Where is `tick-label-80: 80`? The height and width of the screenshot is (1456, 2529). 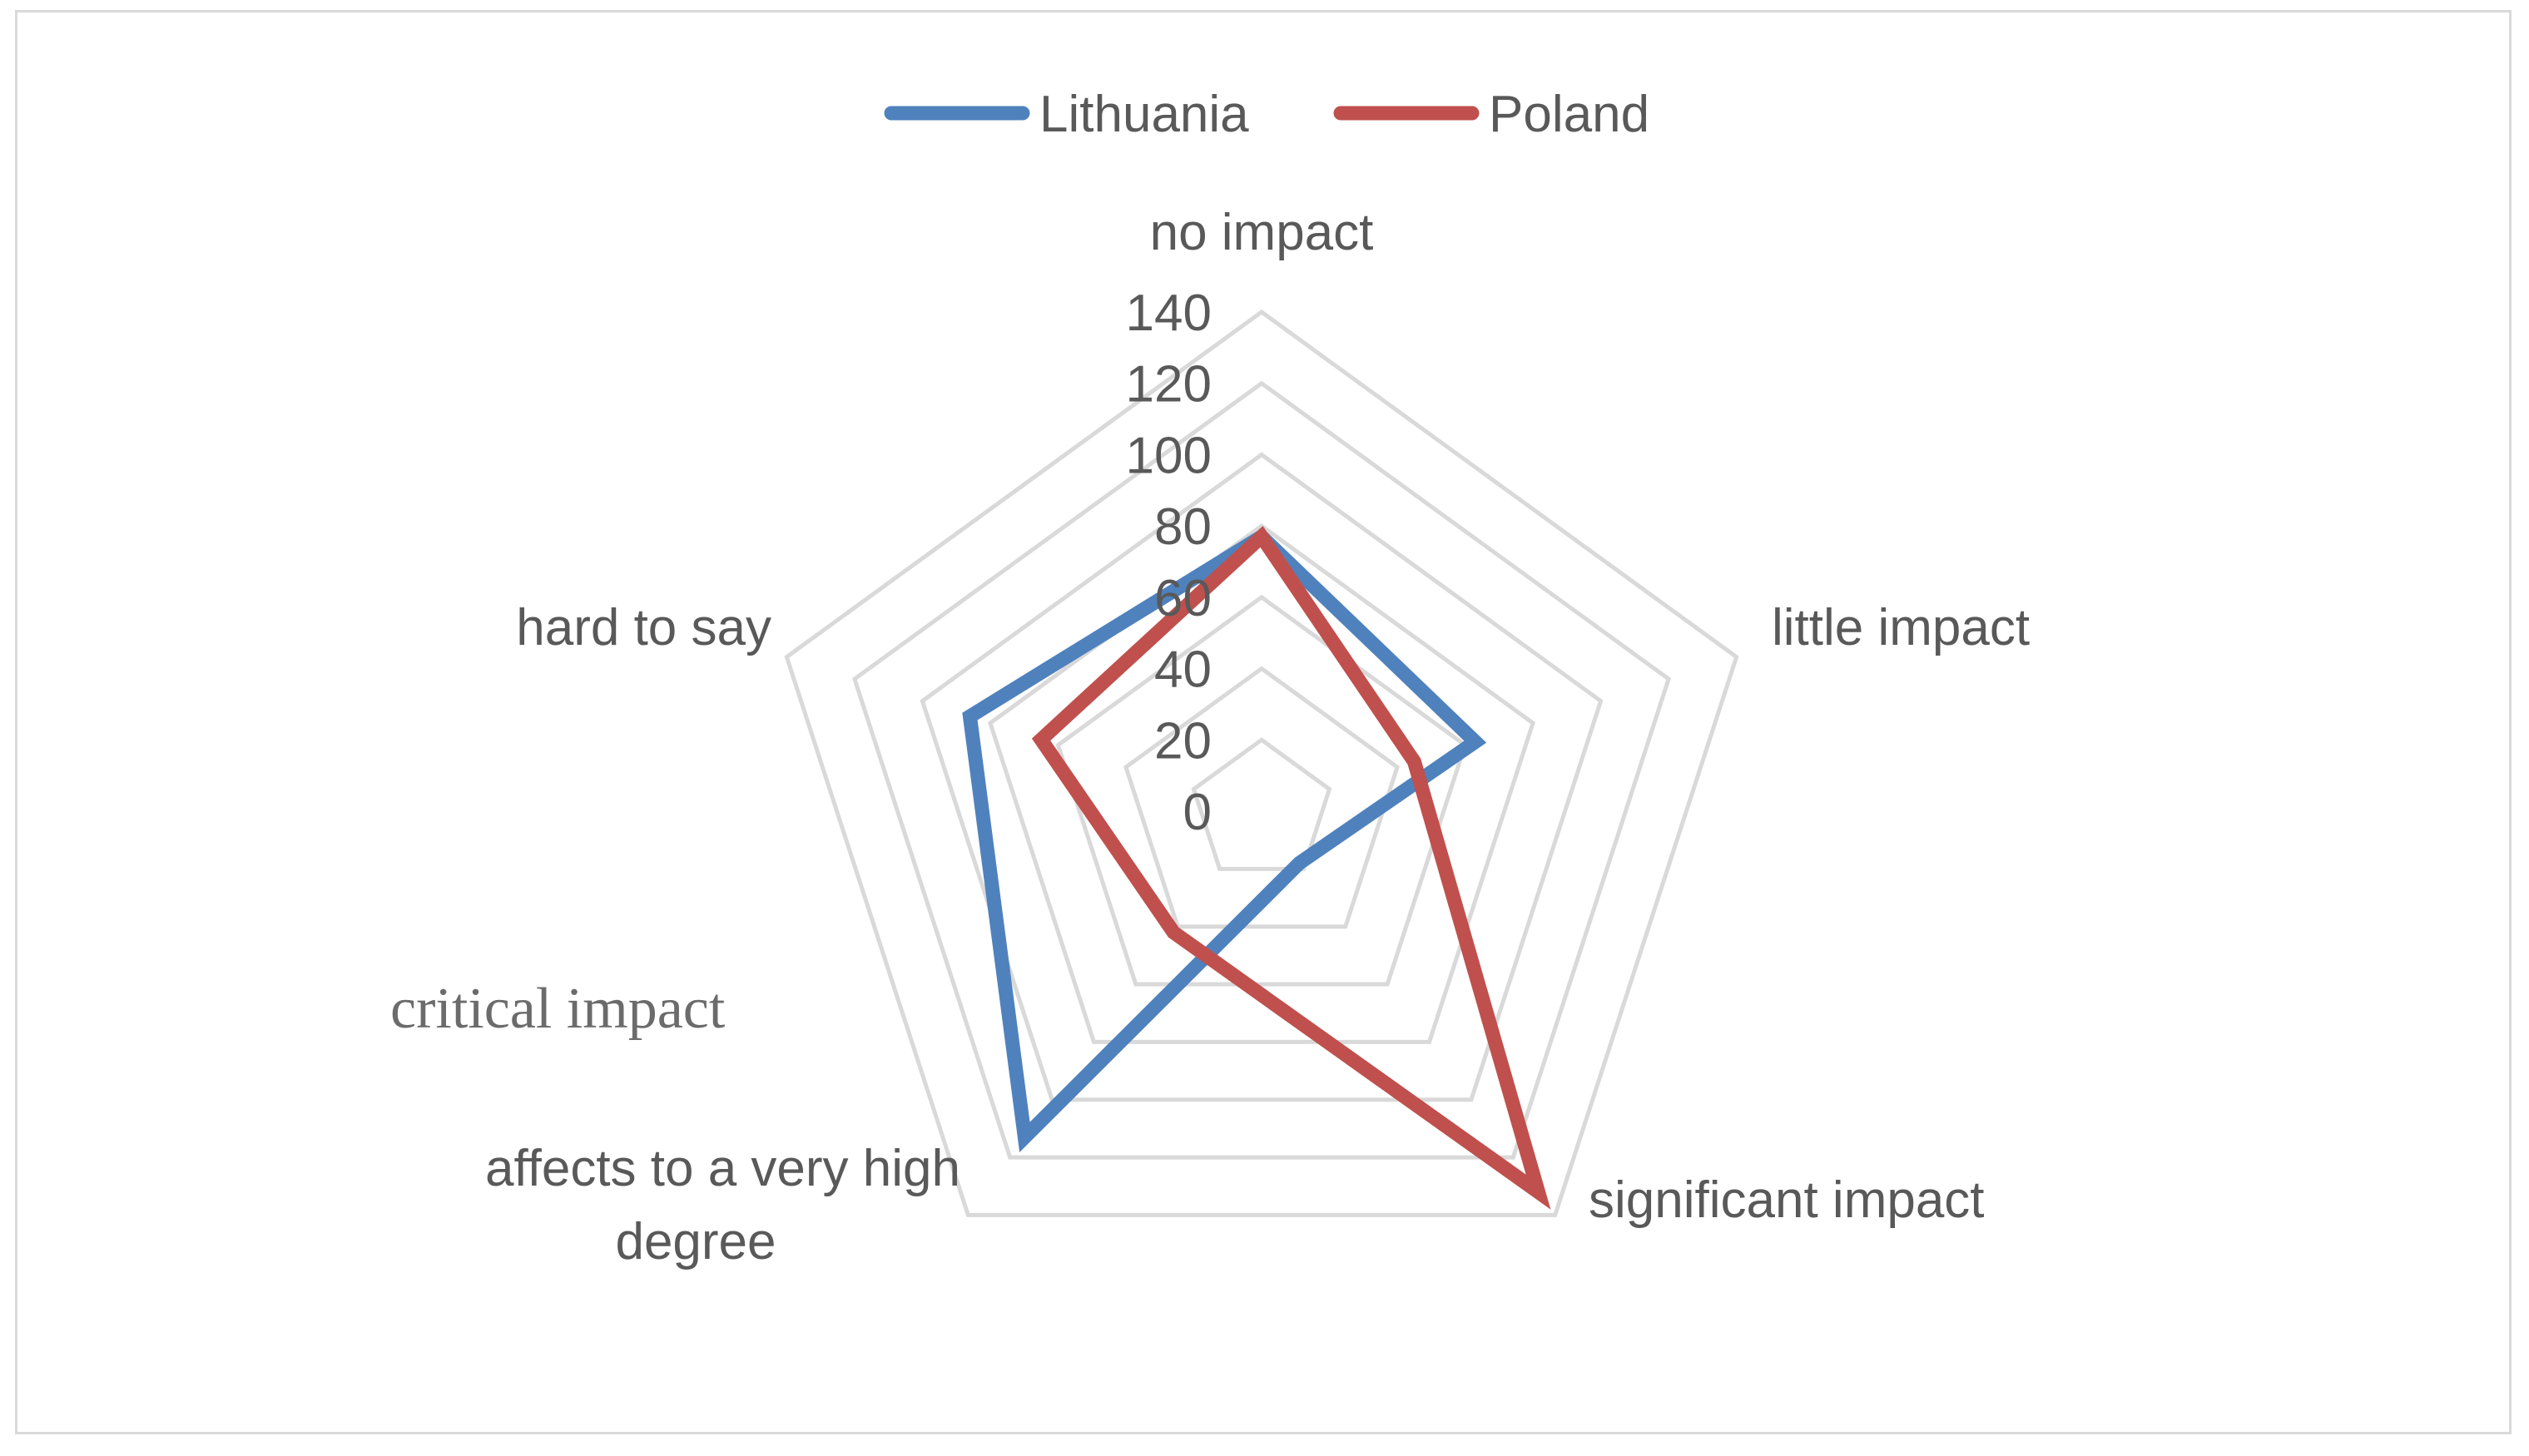 tick-label-80: 80 is located at coordinates (1183, 527).